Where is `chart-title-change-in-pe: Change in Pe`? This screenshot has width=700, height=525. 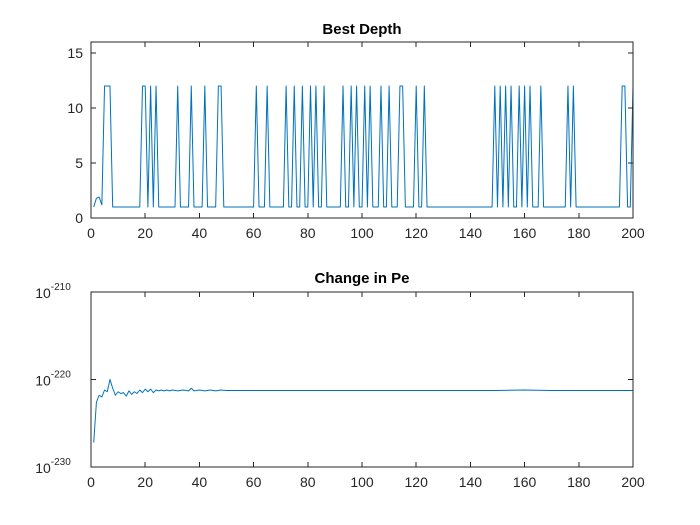
chart-title-change-in-pe: Change in Pe is located at coordinates (361, 278).